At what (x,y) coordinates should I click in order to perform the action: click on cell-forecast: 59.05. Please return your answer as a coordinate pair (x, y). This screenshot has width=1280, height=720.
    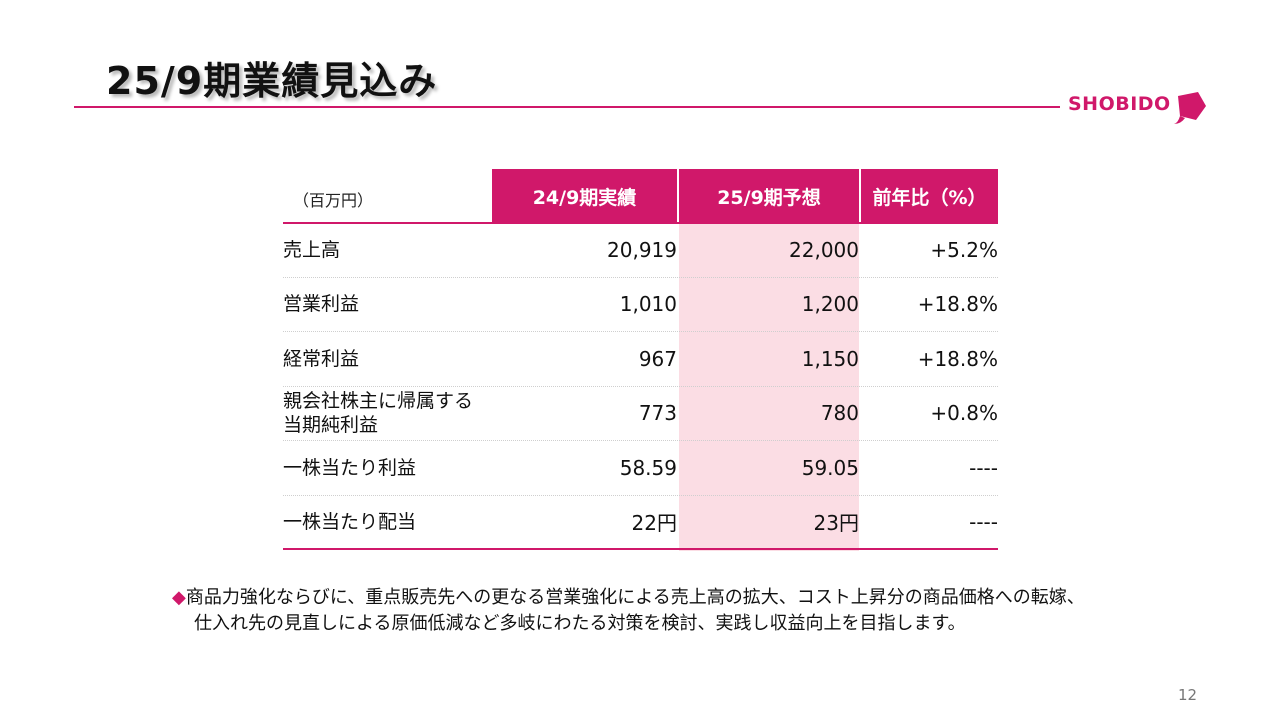
    Looking at the image, I should click on (830, 467).